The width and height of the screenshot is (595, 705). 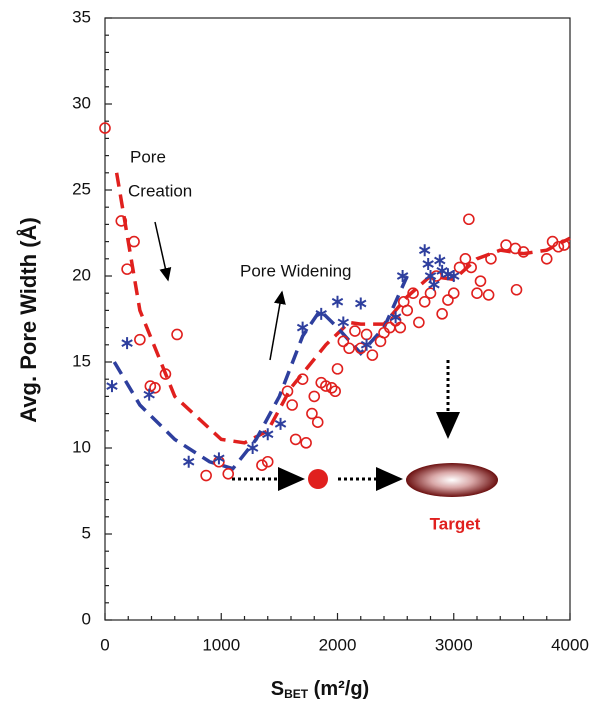 What do you see at coordinates (338, 644) in the screenshot?
I see `x-tick-label: 2000` at bounding box center [338, 644].